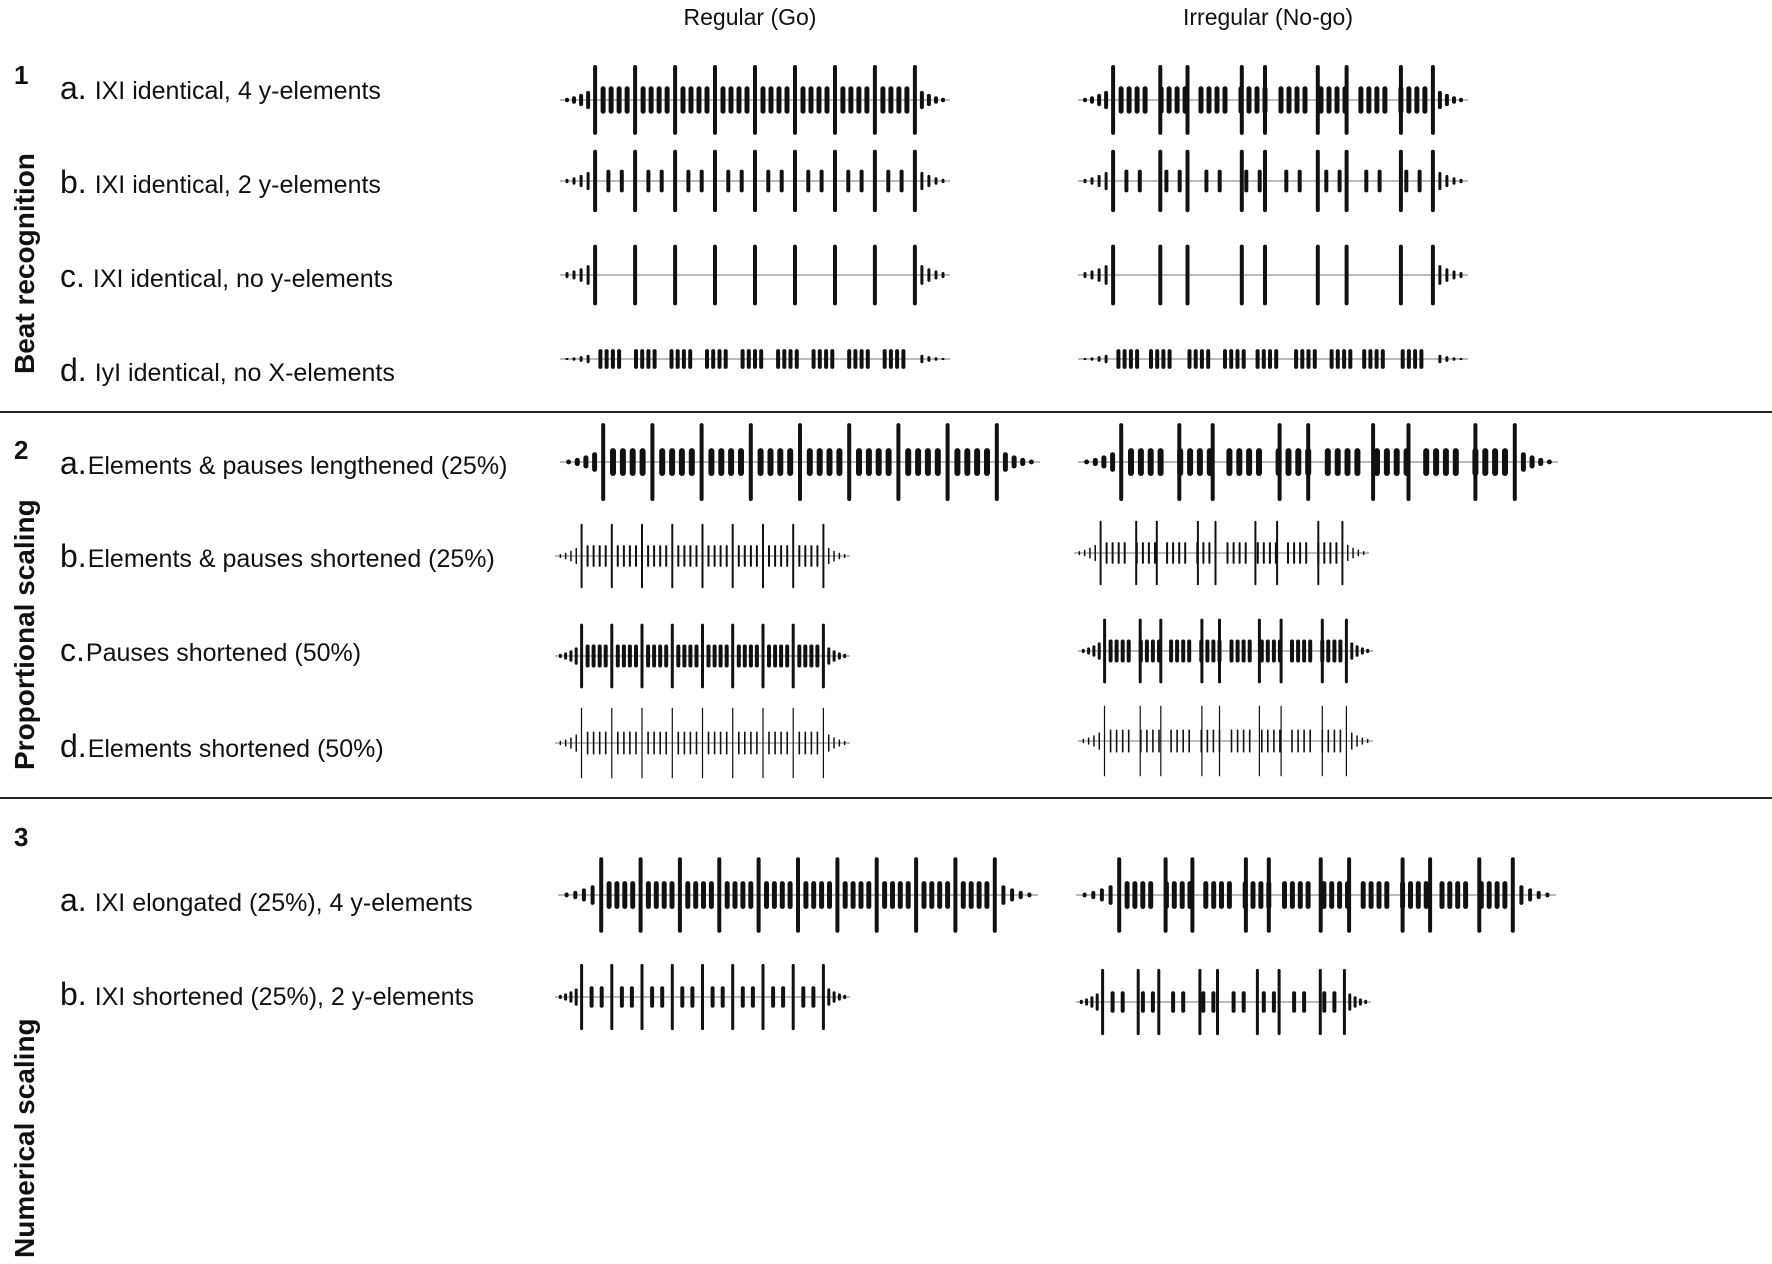 Image resolution: width=1772 pixels, height=1264 pixels. What do you see at coordinates (1225, 651) in the screenshot?
I see `waveform-2c-irregular` at bounding box center [1225, 651].